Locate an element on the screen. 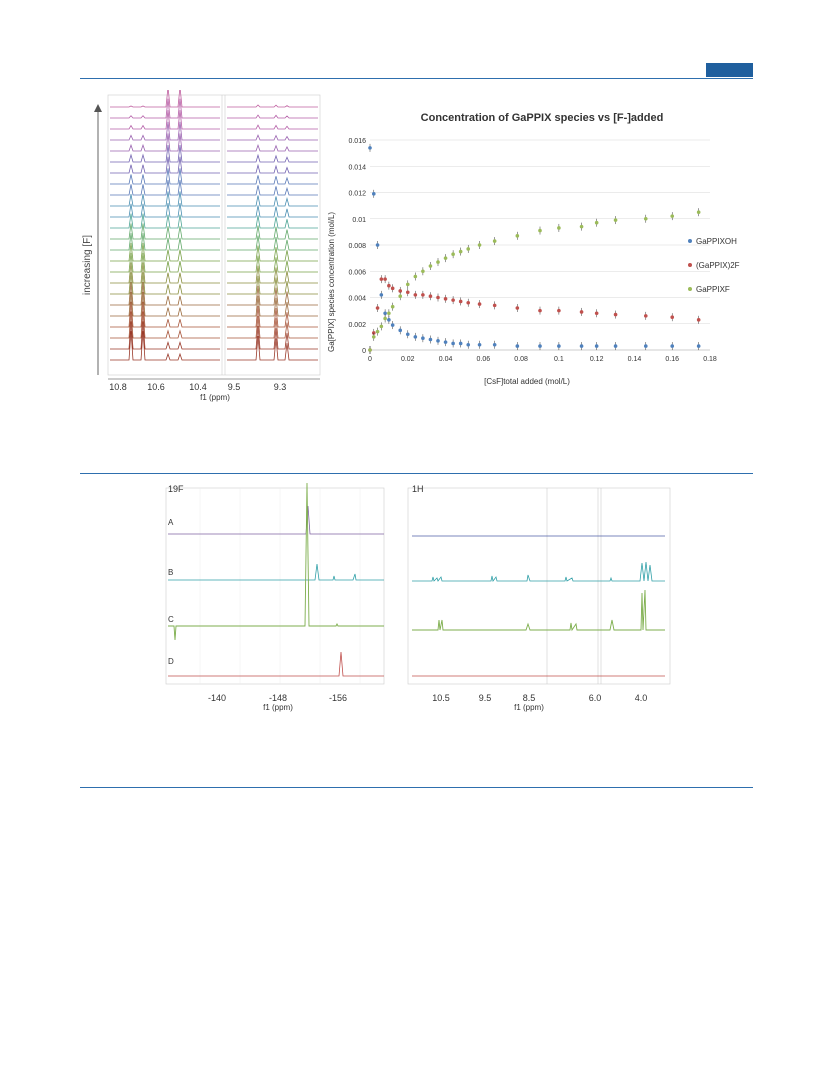 The height and width of the screenshot is (1091, 833). h1-tick-4.0: 4.0 is located at coordinates (641, 698).